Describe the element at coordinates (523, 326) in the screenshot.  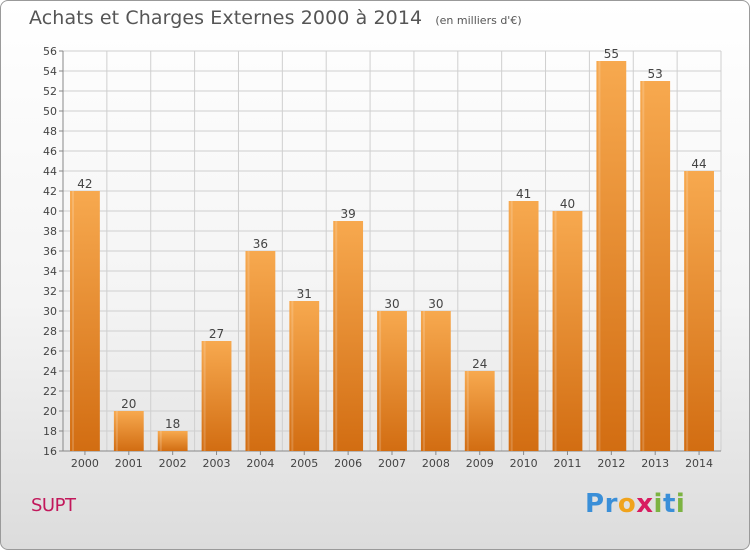
I see `bar-2010` at that location.